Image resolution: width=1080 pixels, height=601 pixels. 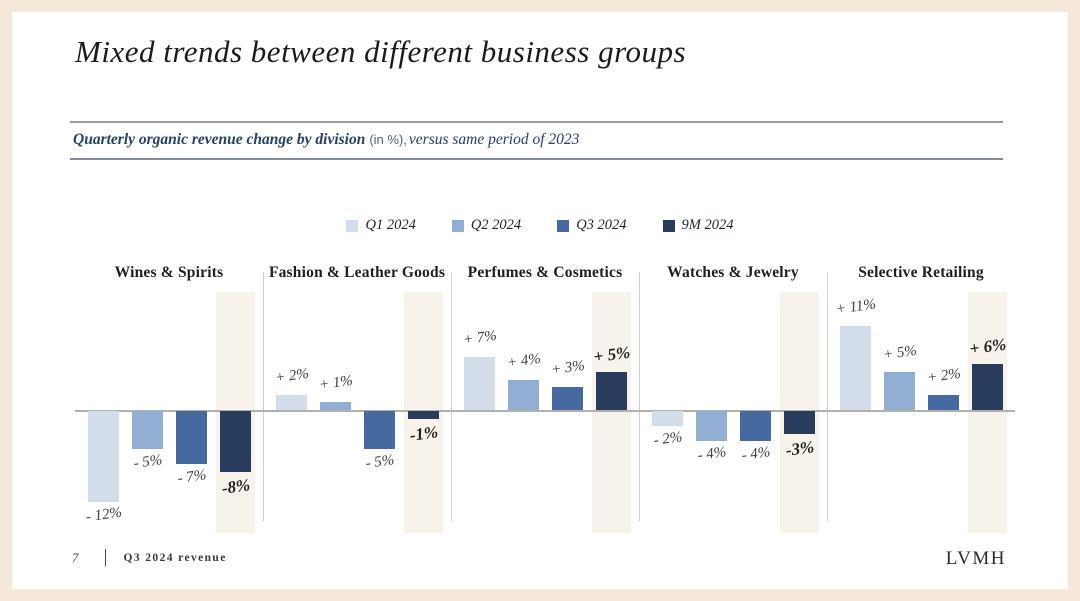 I want to click on group-title: Selective Retailing, so click(x=921, y=272).